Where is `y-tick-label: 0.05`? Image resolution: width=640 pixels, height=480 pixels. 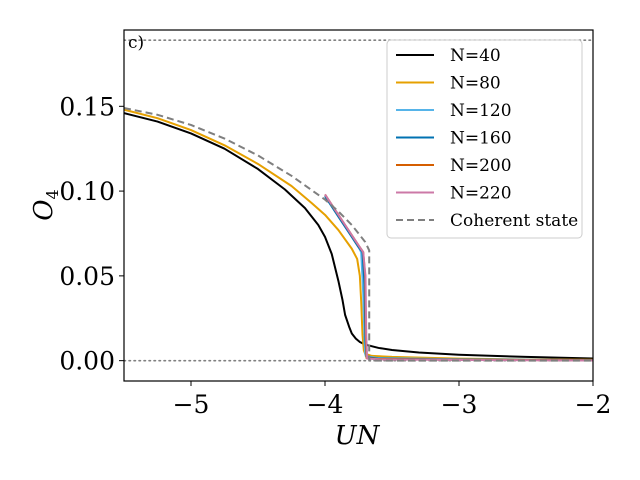 y-tick-label: 0.05 is located at coordinates (87, 276).